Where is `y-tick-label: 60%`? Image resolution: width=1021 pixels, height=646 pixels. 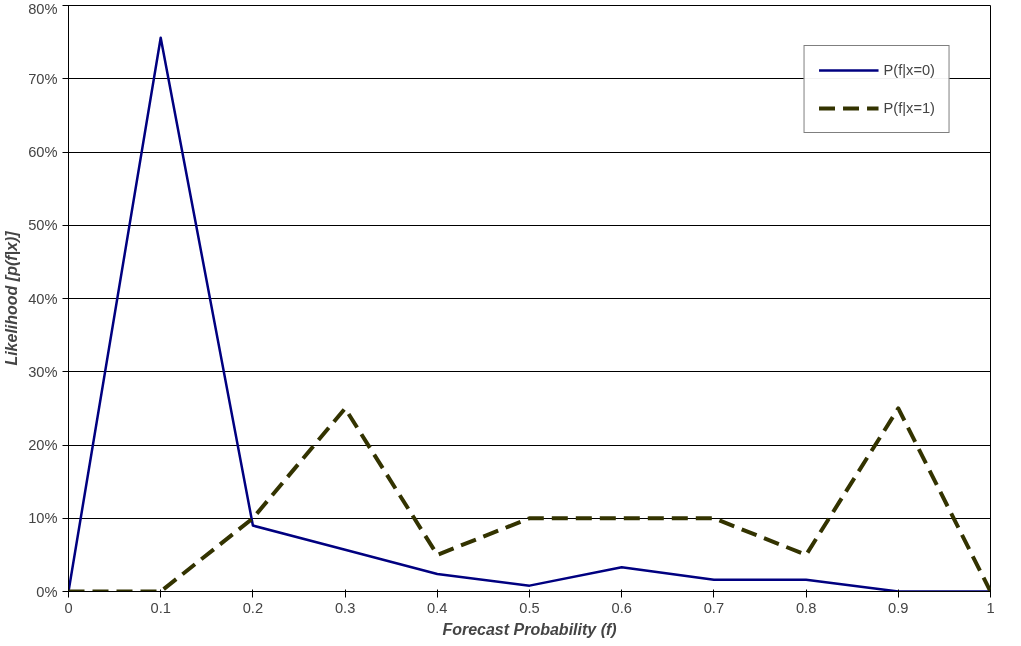
y-tick-label: 60% is located at coordinates (43, 152).